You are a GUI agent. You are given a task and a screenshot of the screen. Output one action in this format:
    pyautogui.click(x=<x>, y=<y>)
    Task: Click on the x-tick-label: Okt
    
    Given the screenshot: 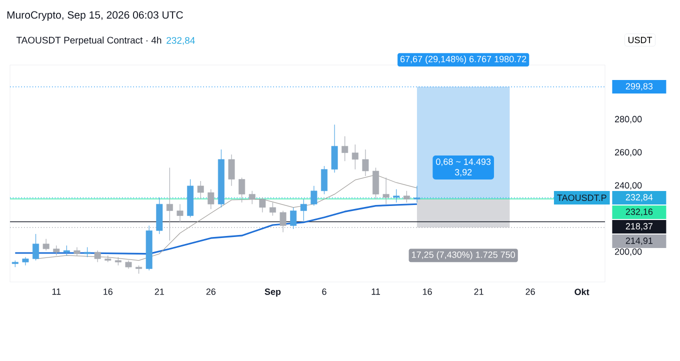 What is the action you would take?
    pyautogui.click(x=582, y=292)
    